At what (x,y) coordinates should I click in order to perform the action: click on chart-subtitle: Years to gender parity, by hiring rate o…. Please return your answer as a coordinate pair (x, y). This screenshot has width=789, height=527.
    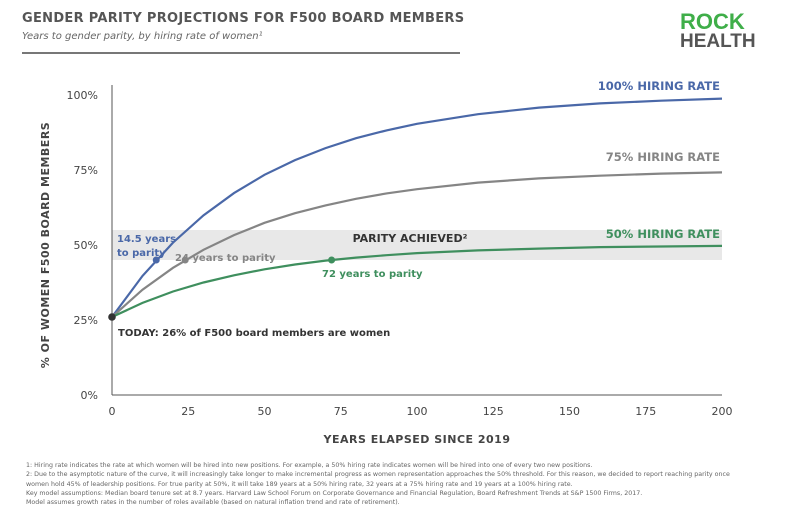
    Looking at the image, I should click on (142, 36).